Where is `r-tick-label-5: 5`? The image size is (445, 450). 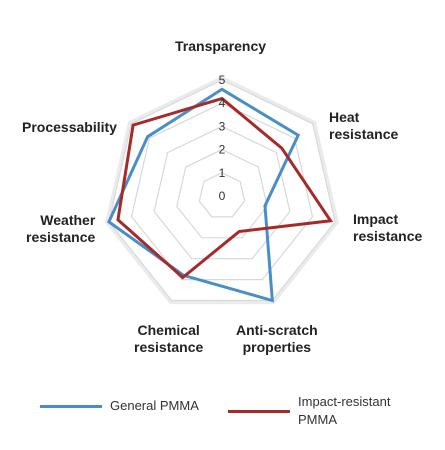
r-tick-label-5: 5 is located at coordinates (222, 80).